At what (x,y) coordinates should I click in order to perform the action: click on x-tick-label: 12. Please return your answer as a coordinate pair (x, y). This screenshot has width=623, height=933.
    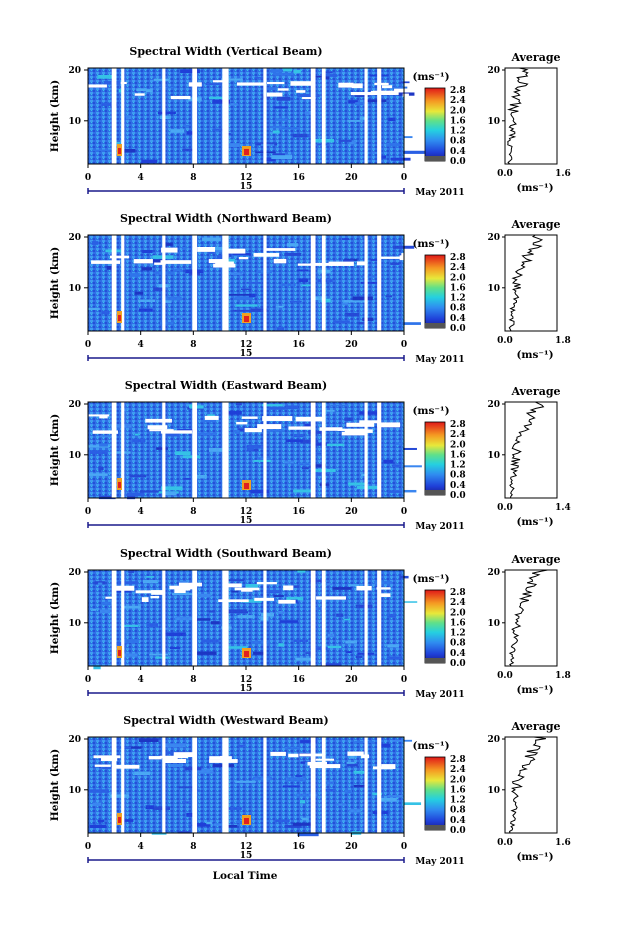
    Looking at the image, I should click on (246, 178).